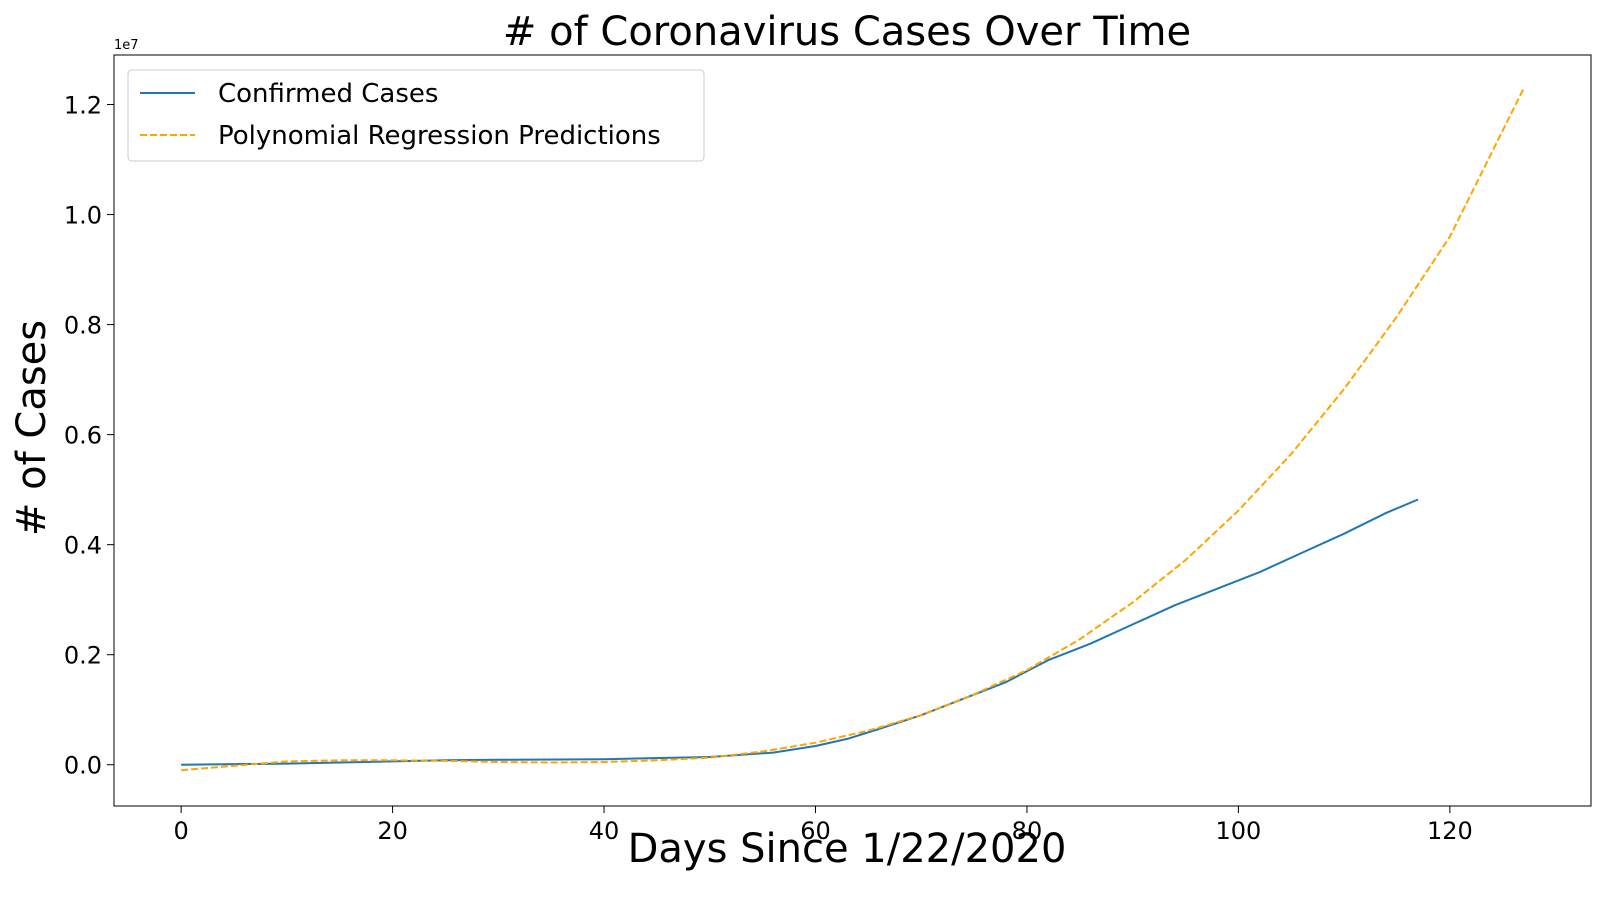  I want to click on x-axis-ticks: 0 20 40 60 80 100 120, so click(823, 825).